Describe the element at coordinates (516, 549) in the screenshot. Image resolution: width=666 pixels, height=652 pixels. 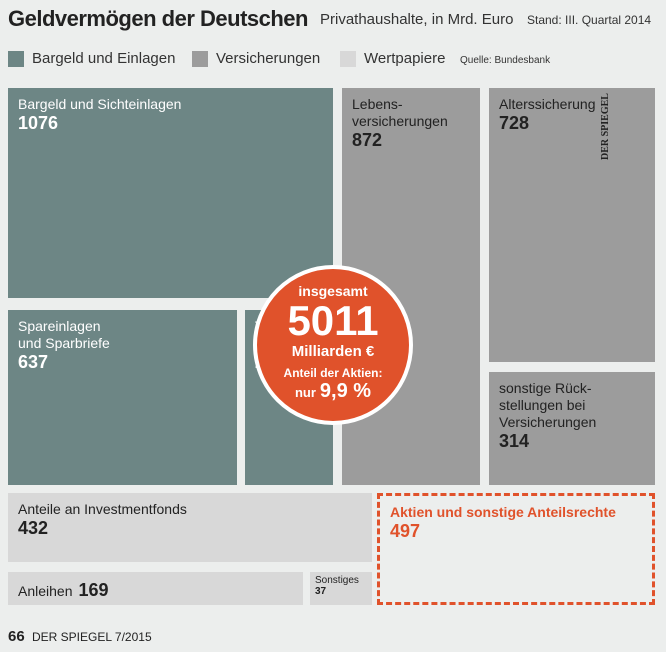
I see `tile: Aktien und sonstige Anteilsrechte 497` at that location.